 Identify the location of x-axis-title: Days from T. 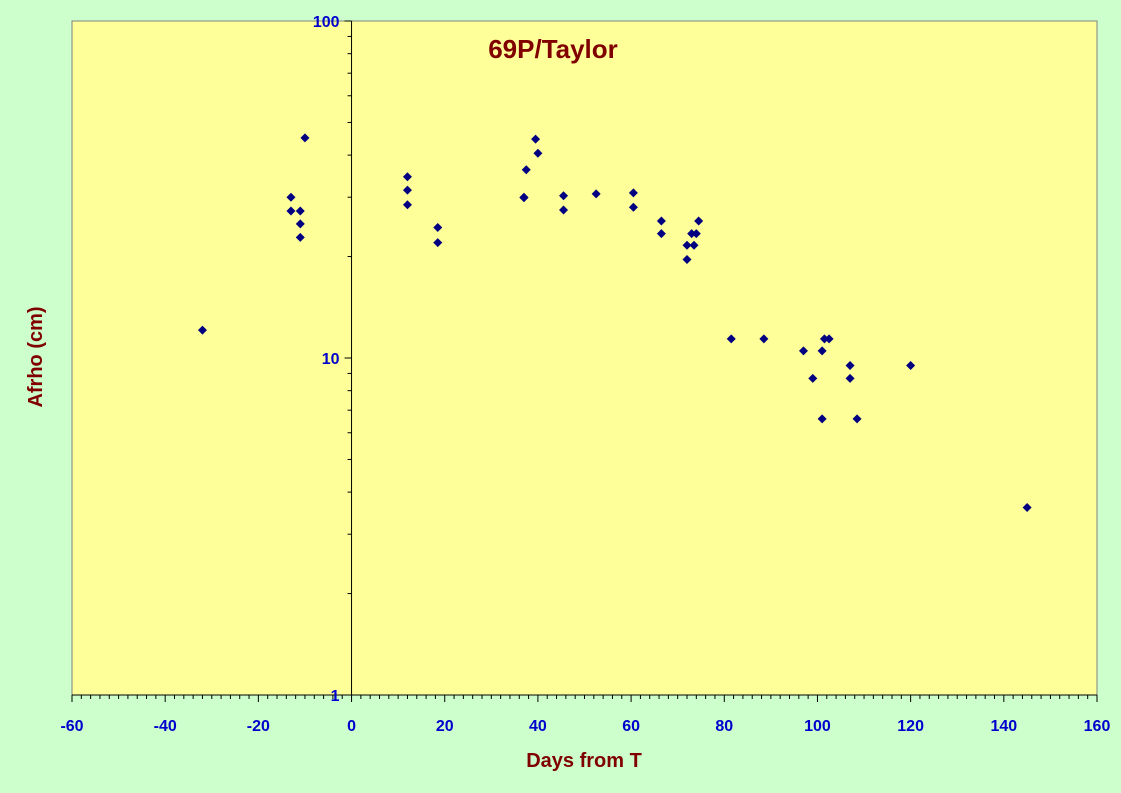
(584, 761).